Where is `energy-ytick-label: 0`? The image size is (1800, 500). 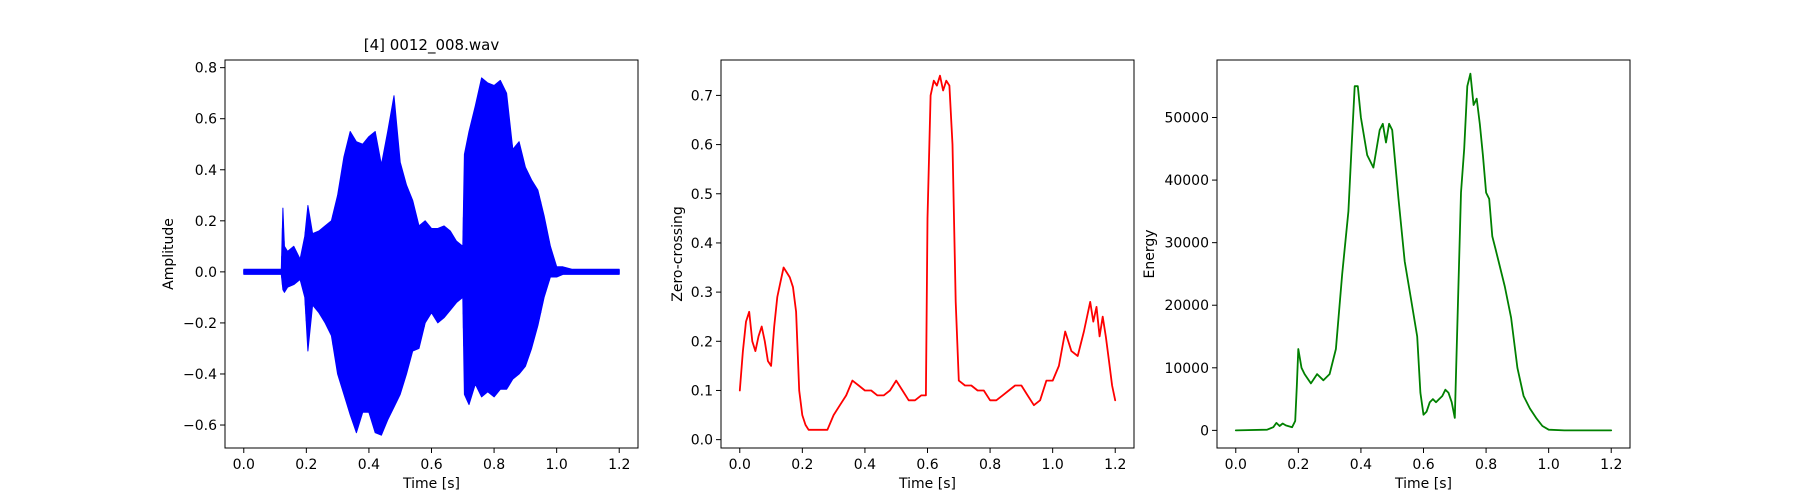 energy-ytick-label: 0 is located at coordinates (1204, 431).